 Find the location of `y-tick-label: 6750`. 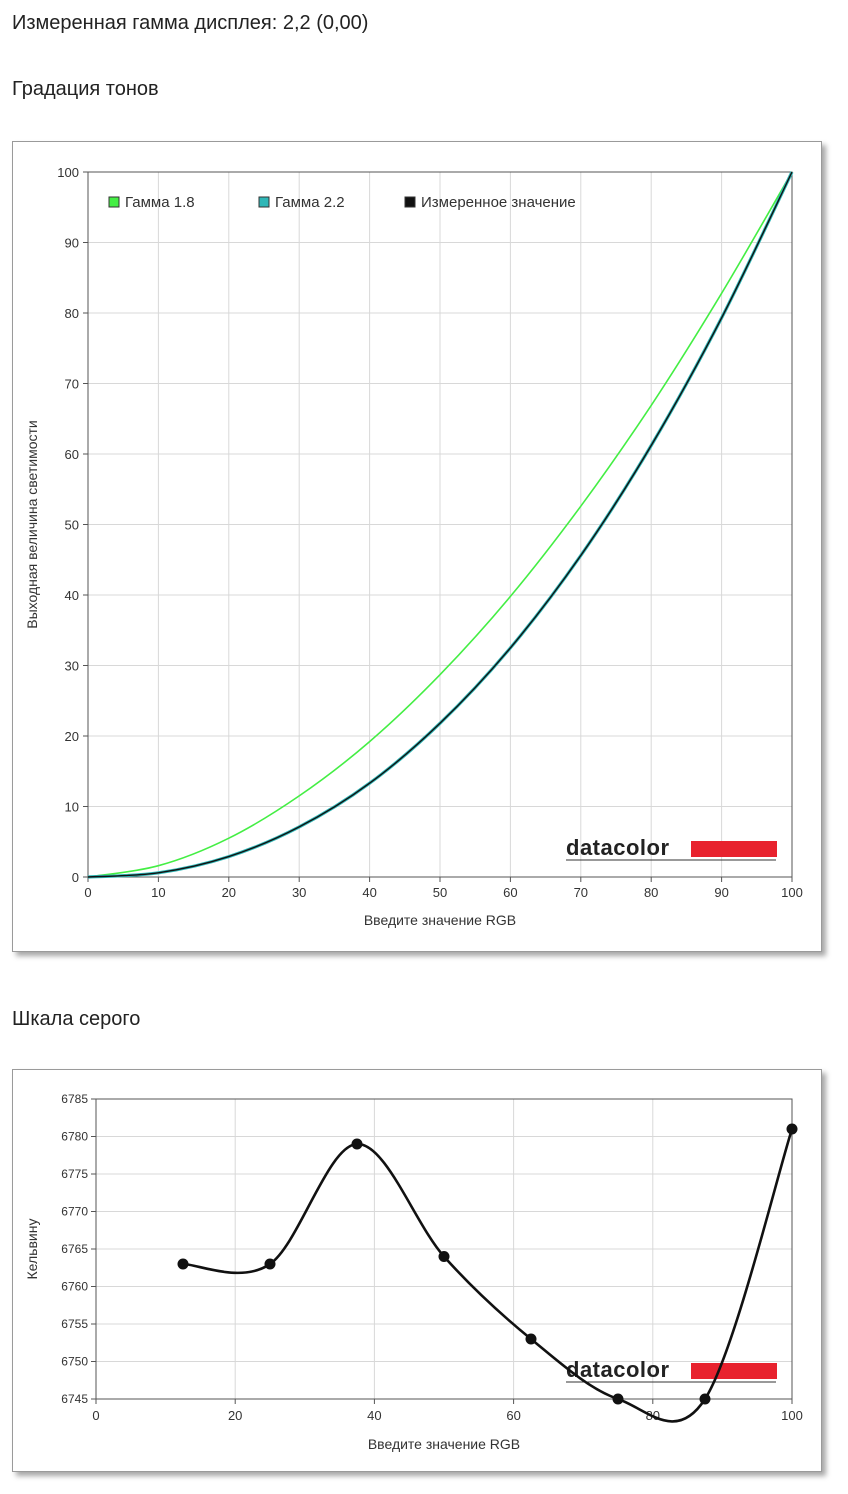

y-tick-label: 6750 is located at coordinates (74, 1362).